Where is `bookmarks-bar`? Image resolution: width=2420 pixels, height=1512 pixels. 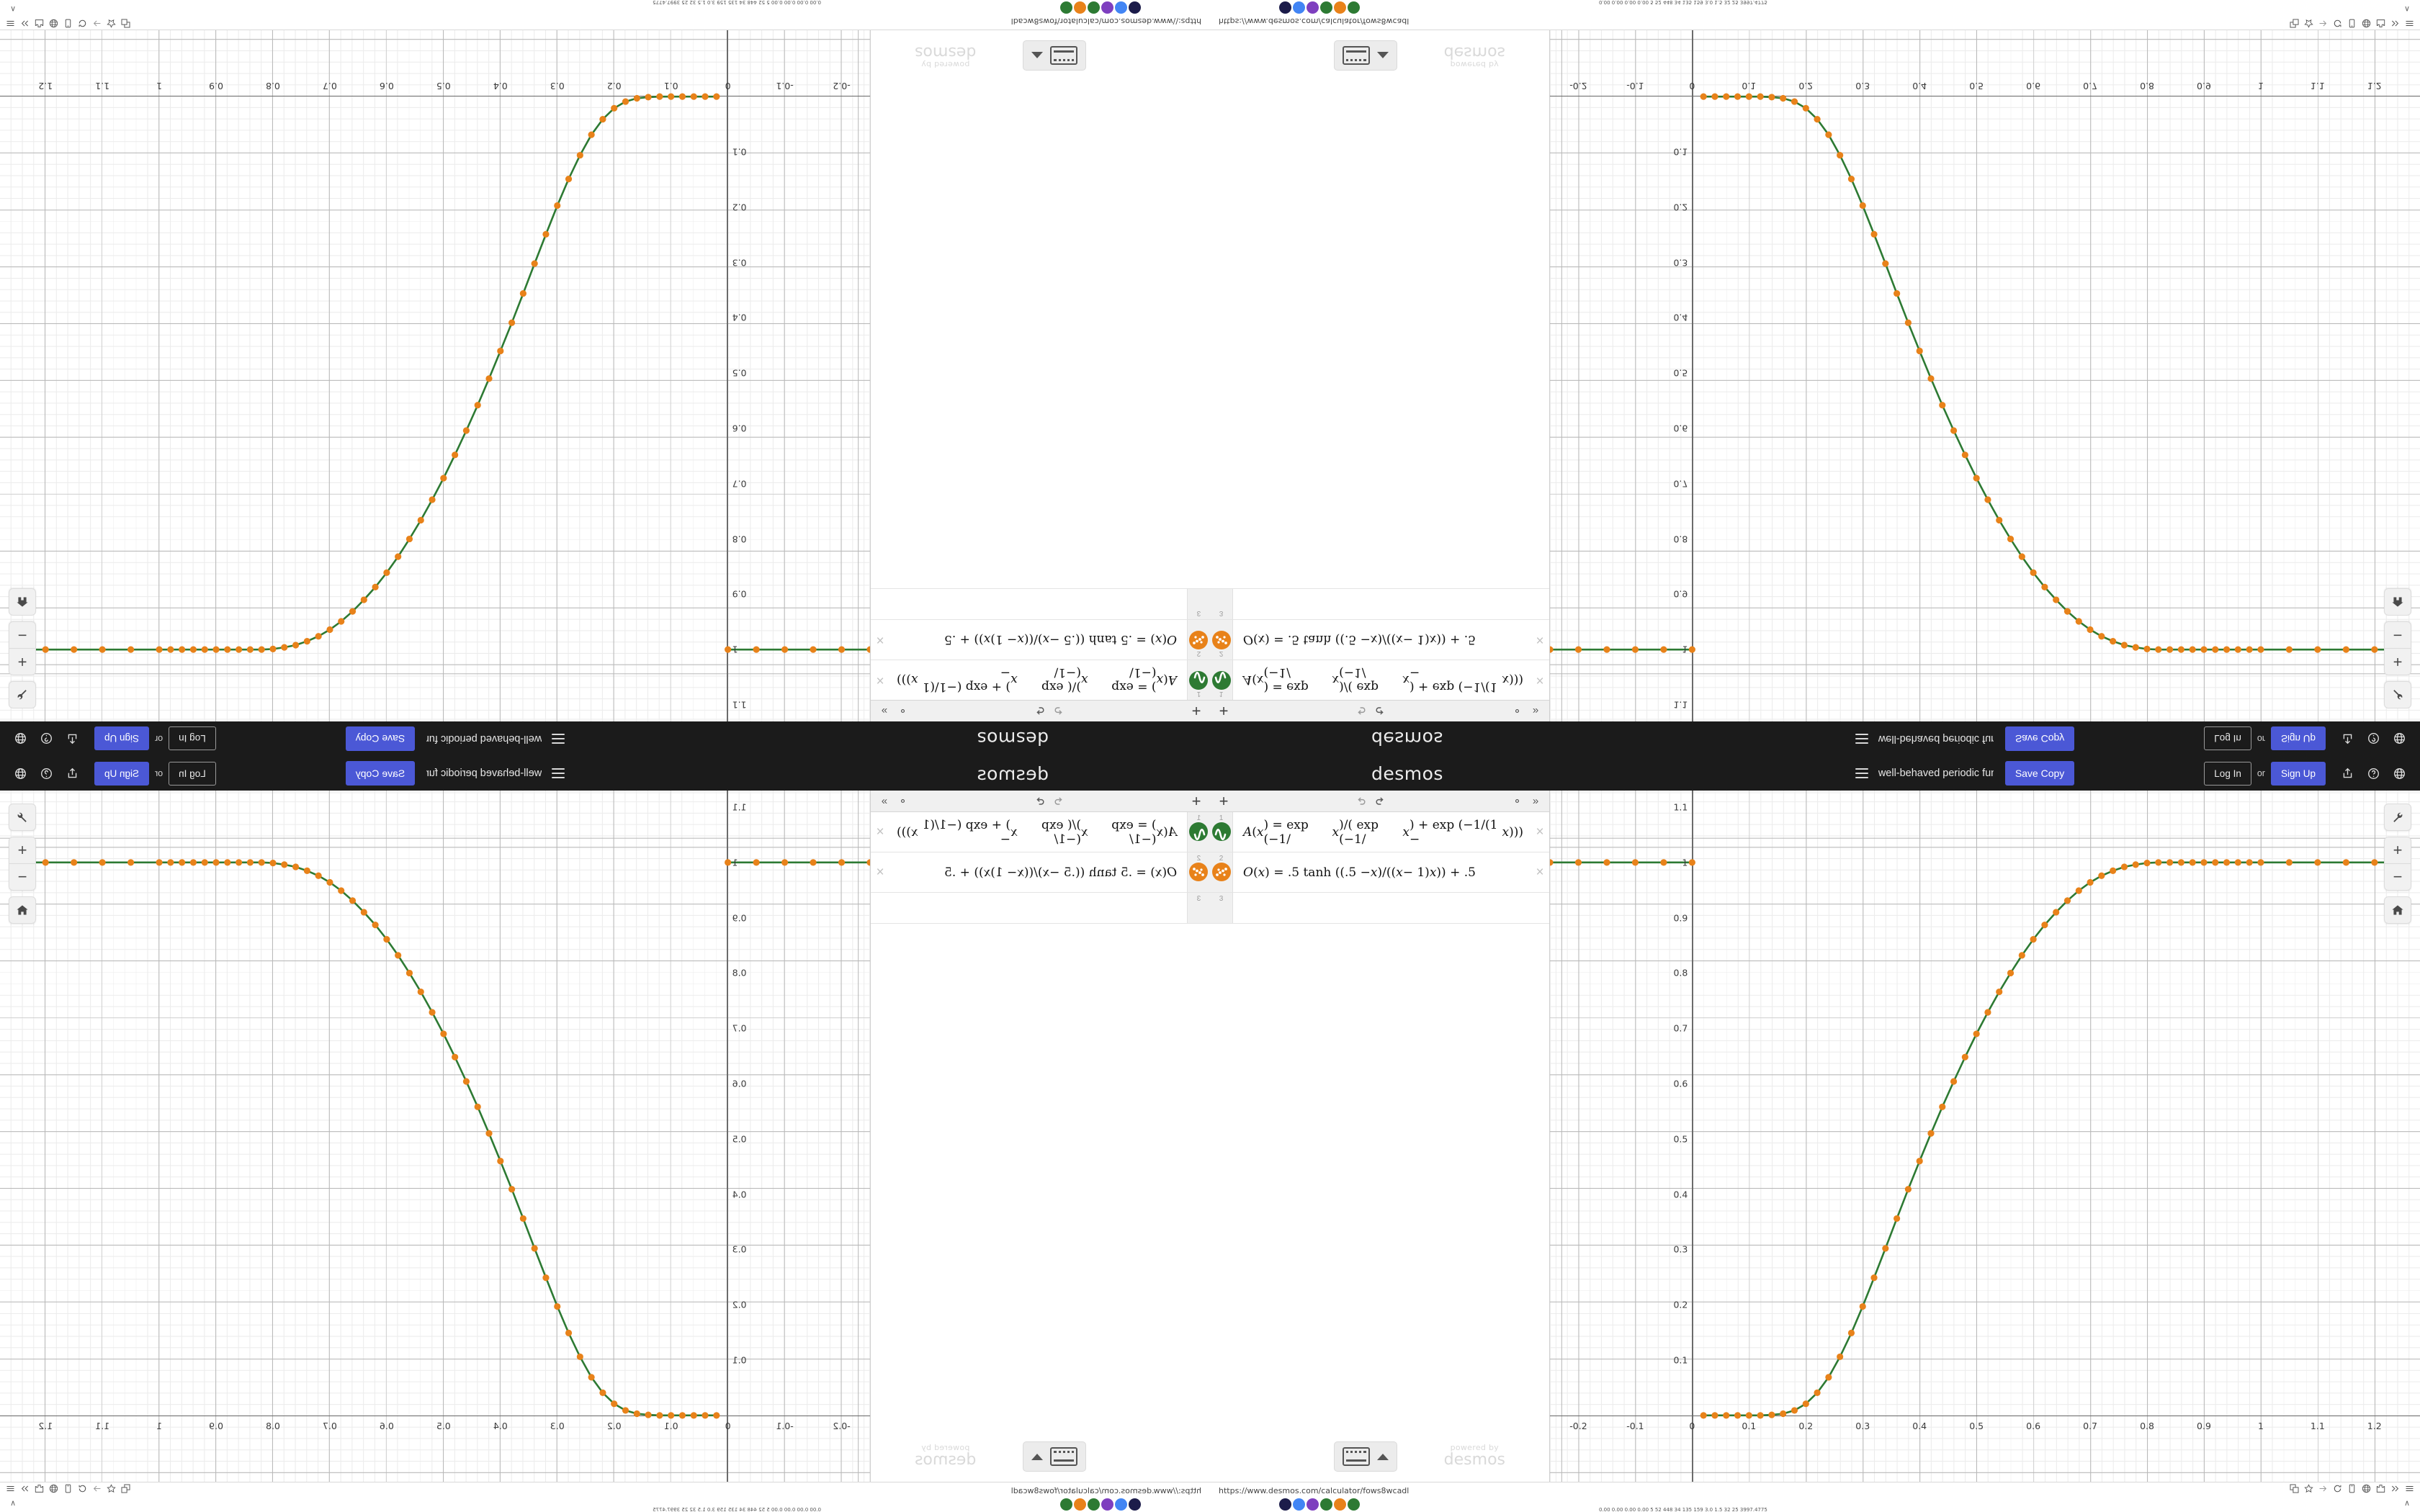 bookmarks-bar is located at coordinates (1319, 1504).